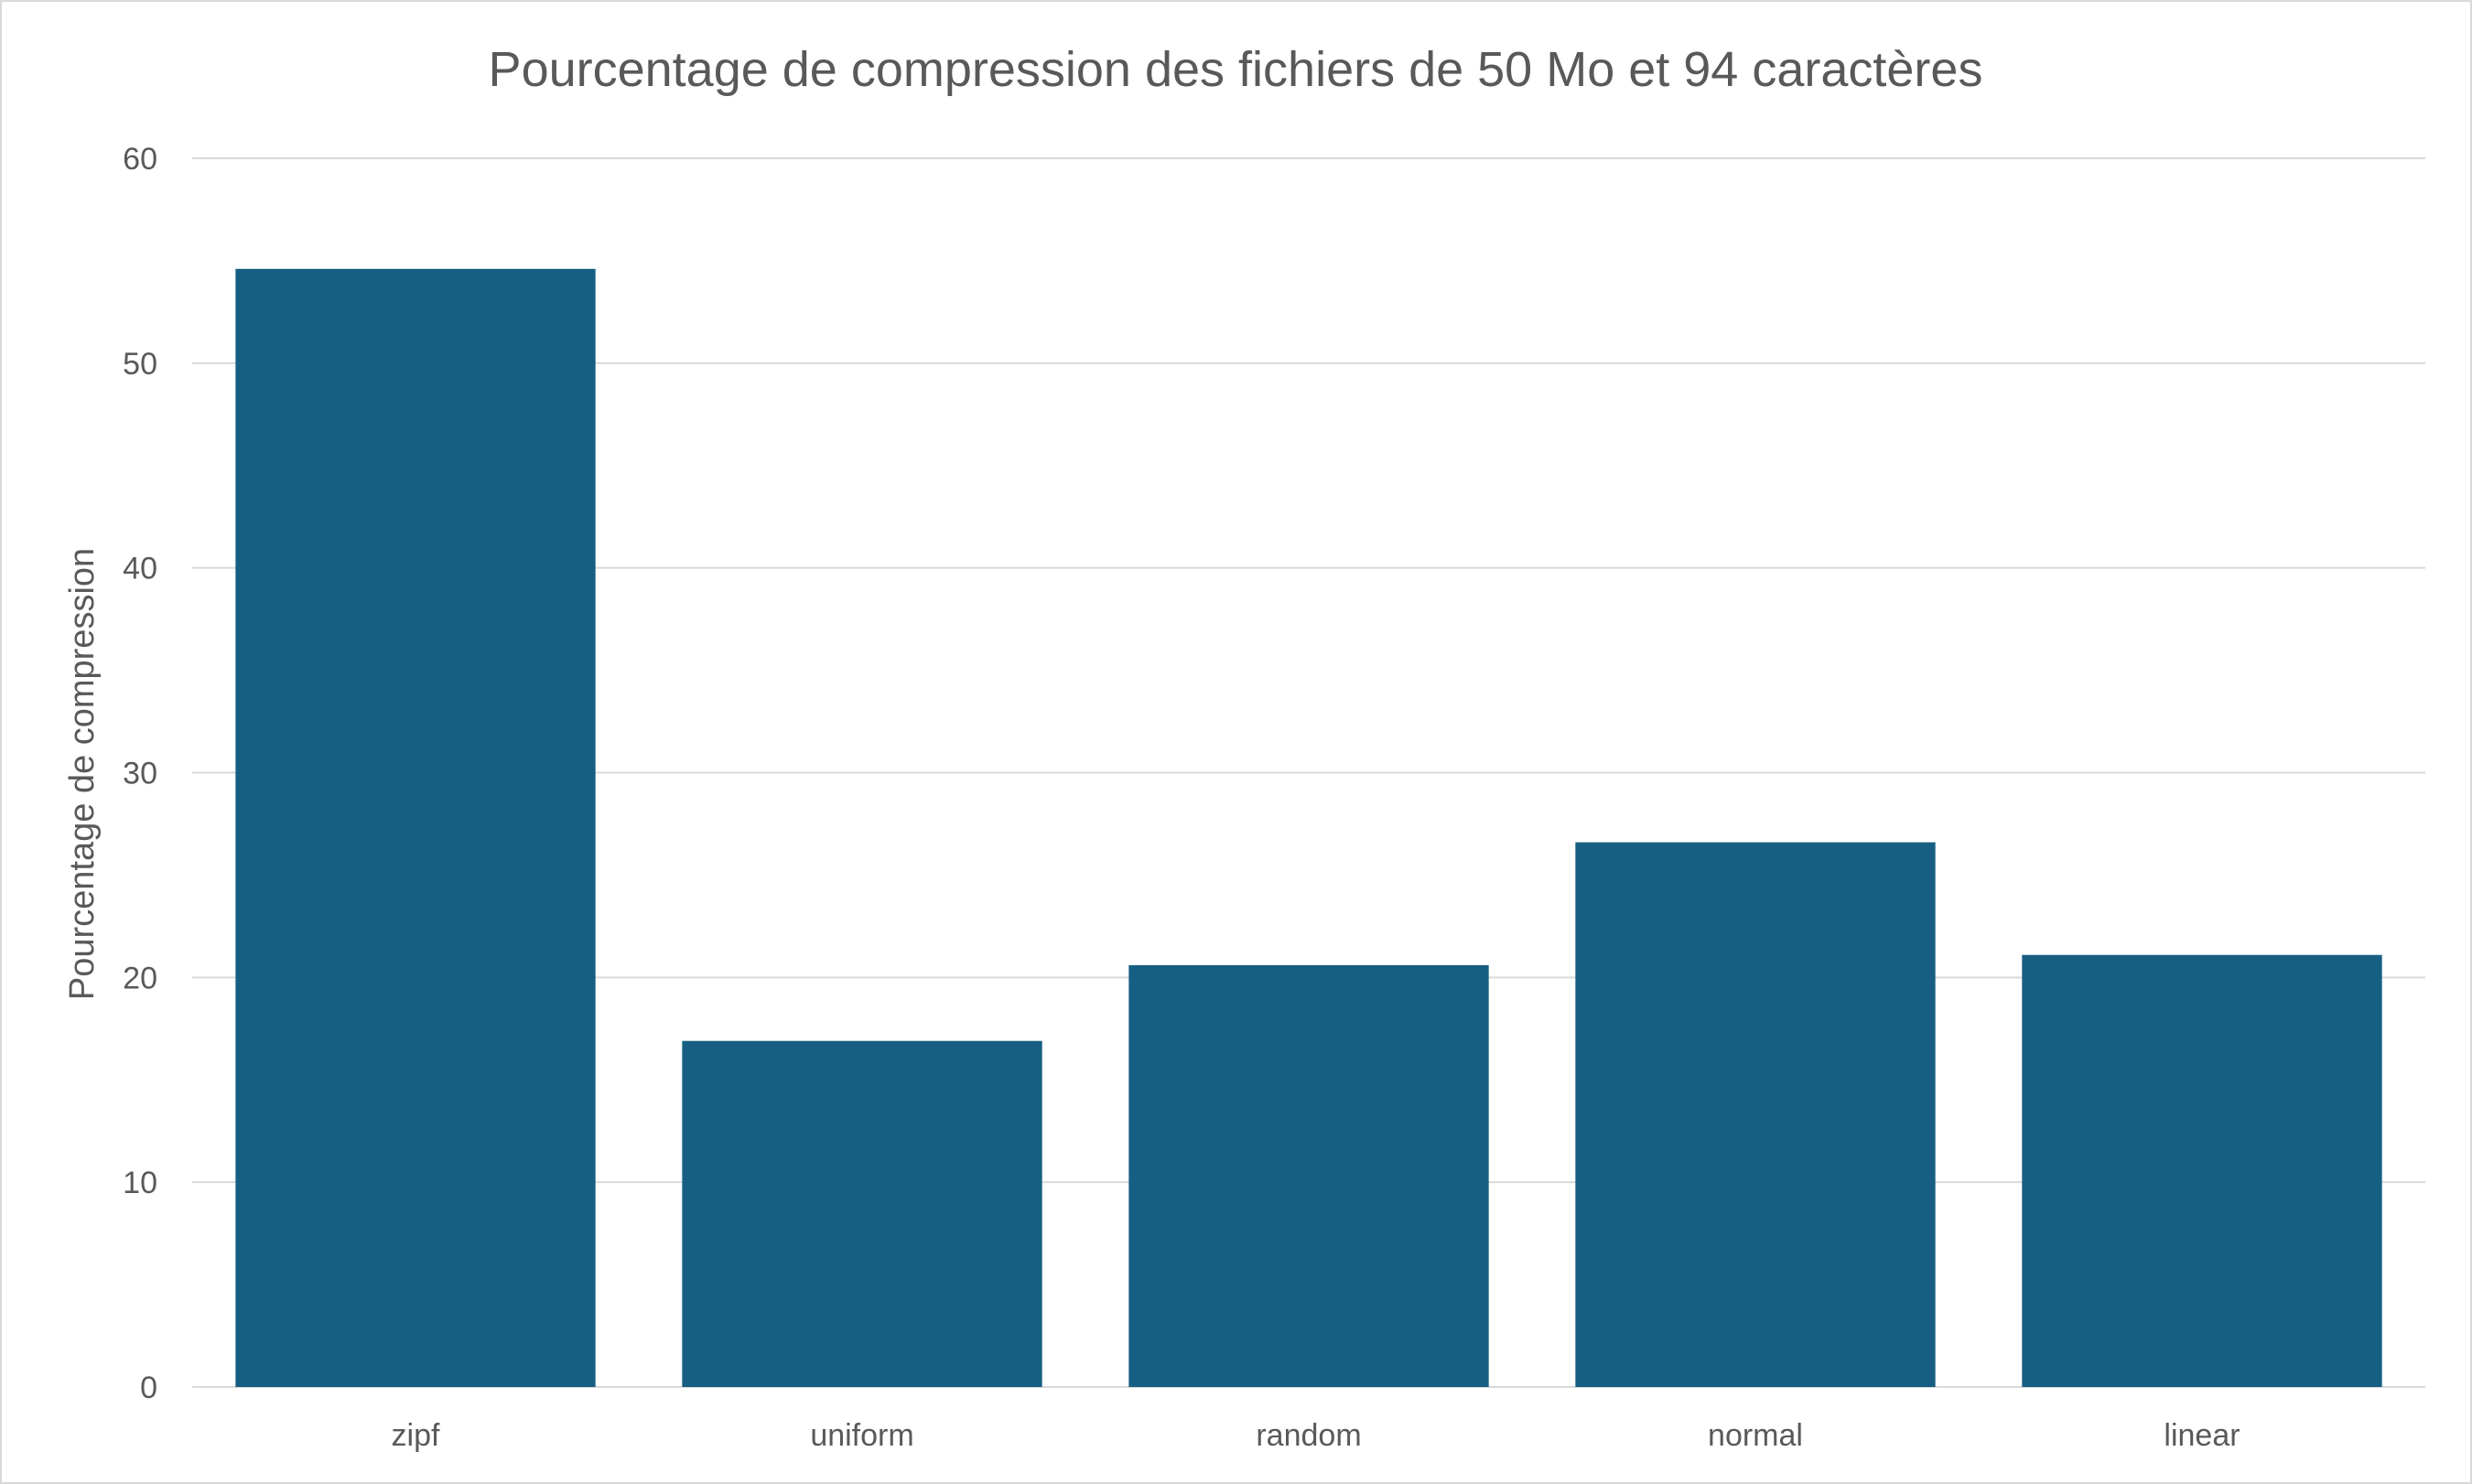 This screenshot has width=2472, height=1484. Describe the element at coordinates (1755, 1114) in the screenshot. I see `bar-normal` at that location.